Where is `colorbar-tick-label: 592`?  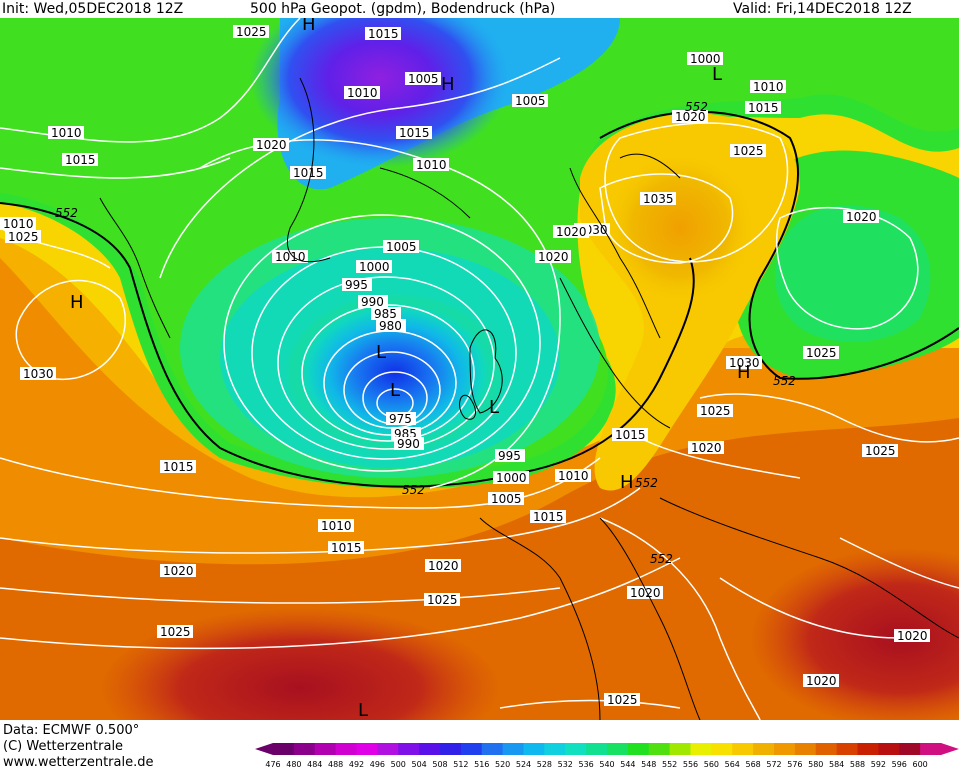 colorbar-tick-label: 592 is located at coordinates (878, 764).